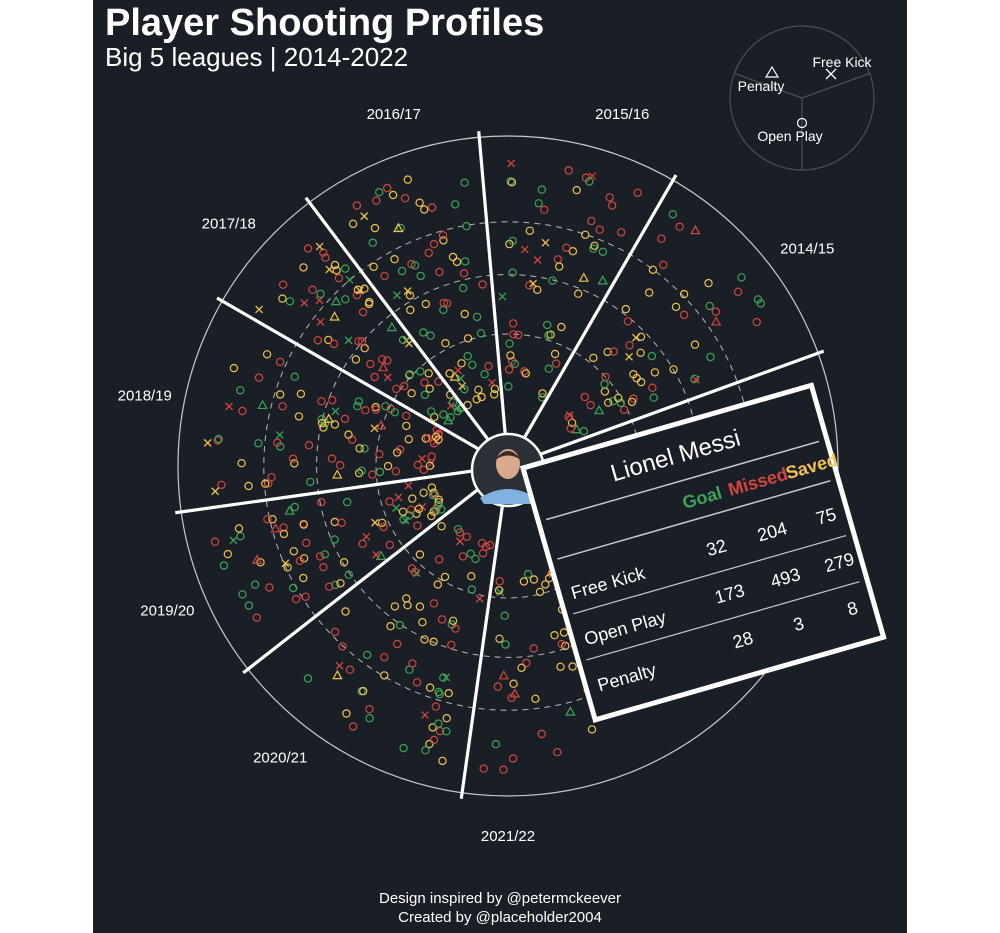 The image size is (1000, 933). What do you see at coordinates (802, 123) in the screenshot?
I see `legend-circle-icon` at bounding box center [802, 123].